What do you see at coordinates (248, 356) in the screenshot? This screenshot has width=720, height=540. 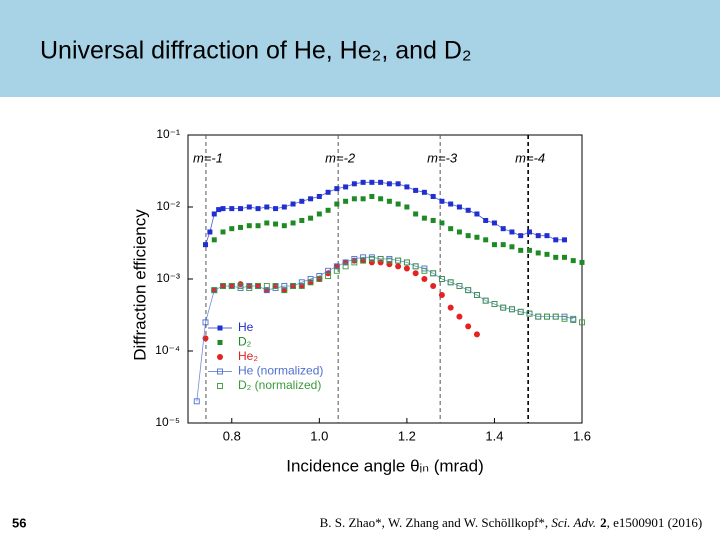 I see `legend-label: He₂` at bounding box center [248, 356].